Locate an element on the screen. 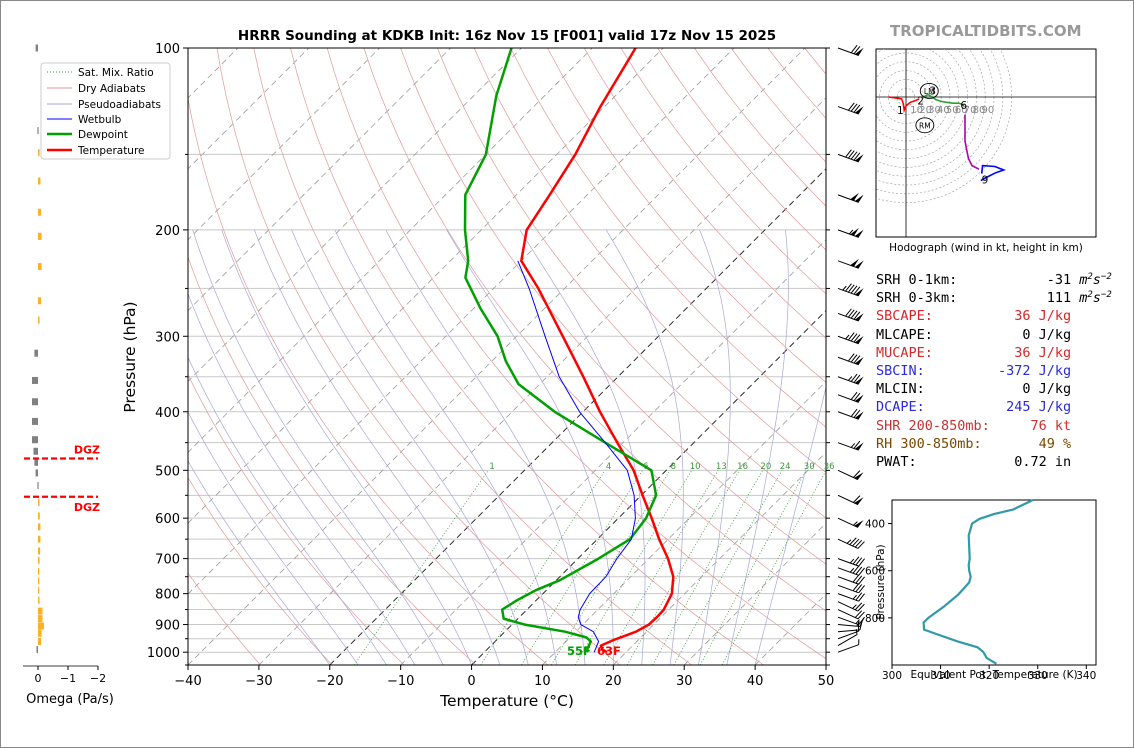 This screenshot has height=748, width=1134. theta-e-frame is located at coordinates (994, 582).